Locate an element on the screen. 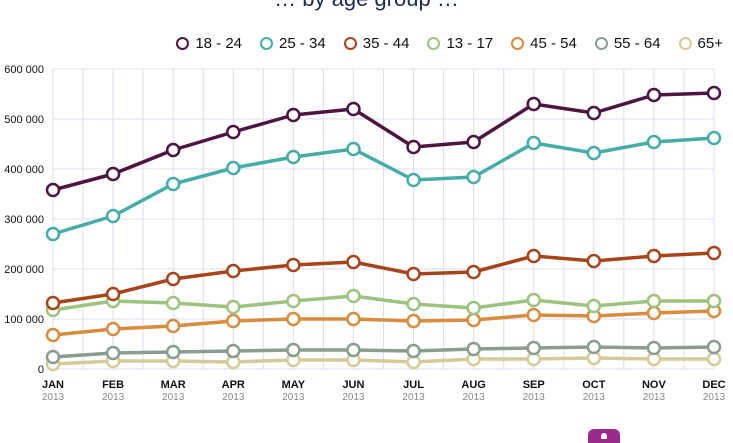 The height and width of the screenshot is (443, 733). legend-item: 25 - 34 is located at coordinates (293, 43).